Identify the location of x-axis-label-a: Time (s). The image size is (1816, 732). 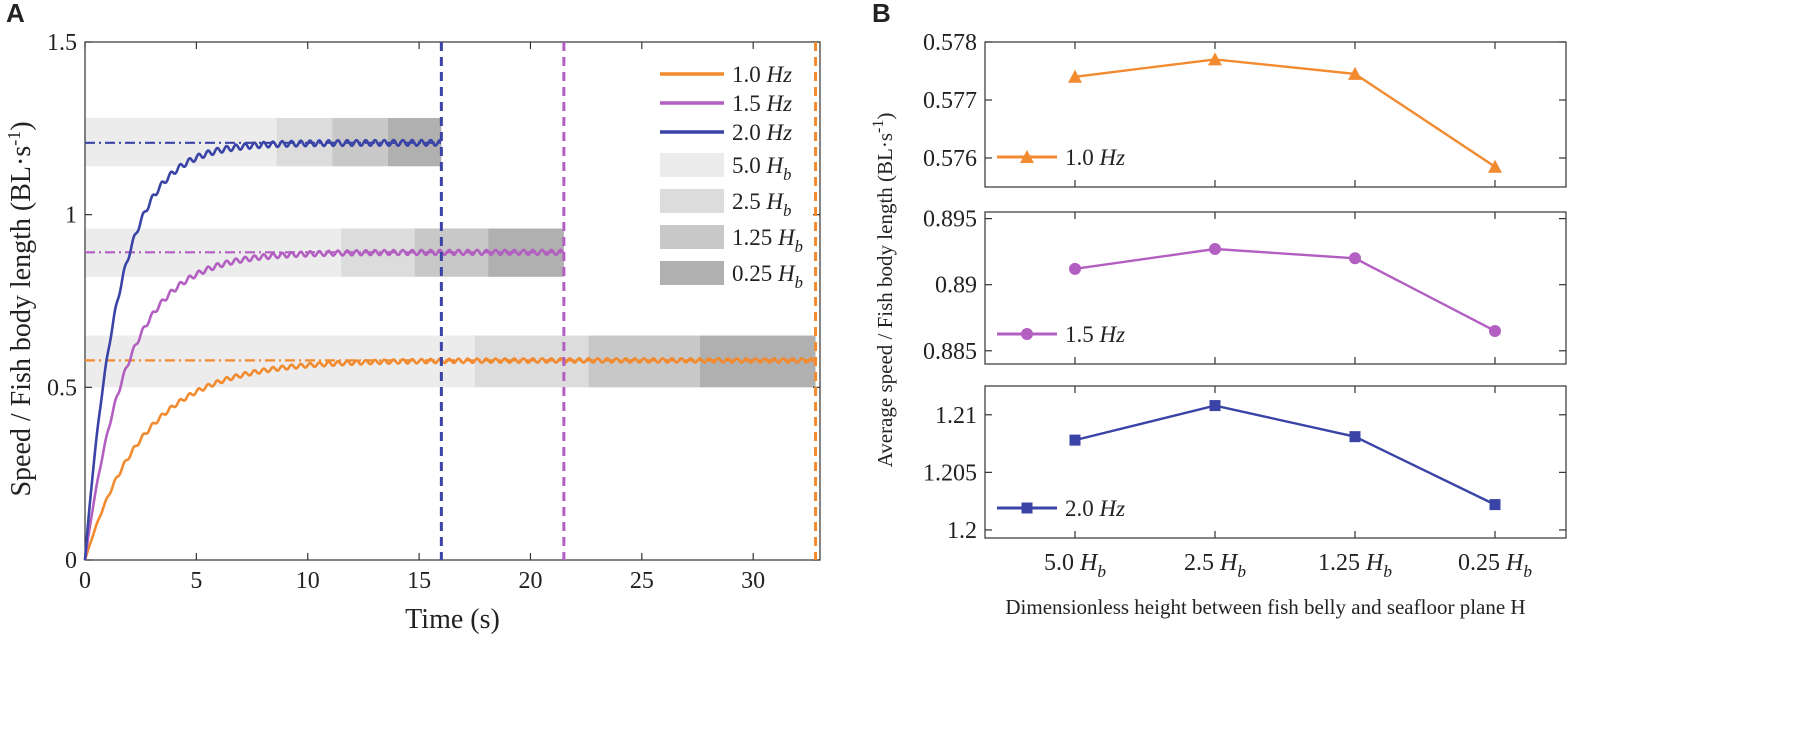
(452, 619).